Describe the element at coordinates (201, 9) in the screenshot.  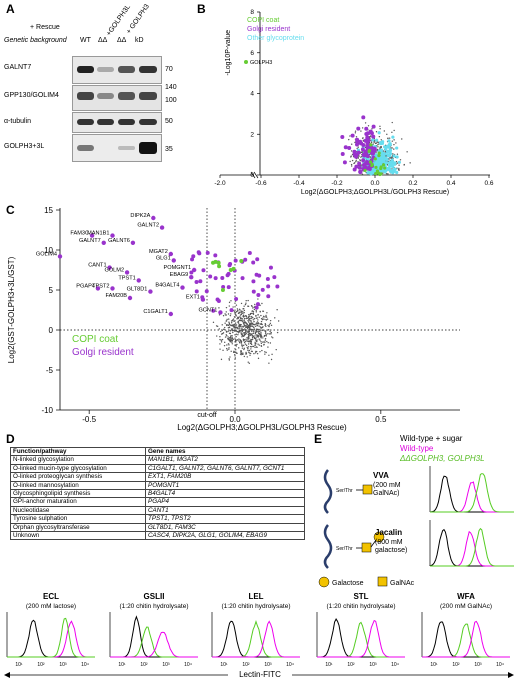
I see `panel-b-label: B` at that location.